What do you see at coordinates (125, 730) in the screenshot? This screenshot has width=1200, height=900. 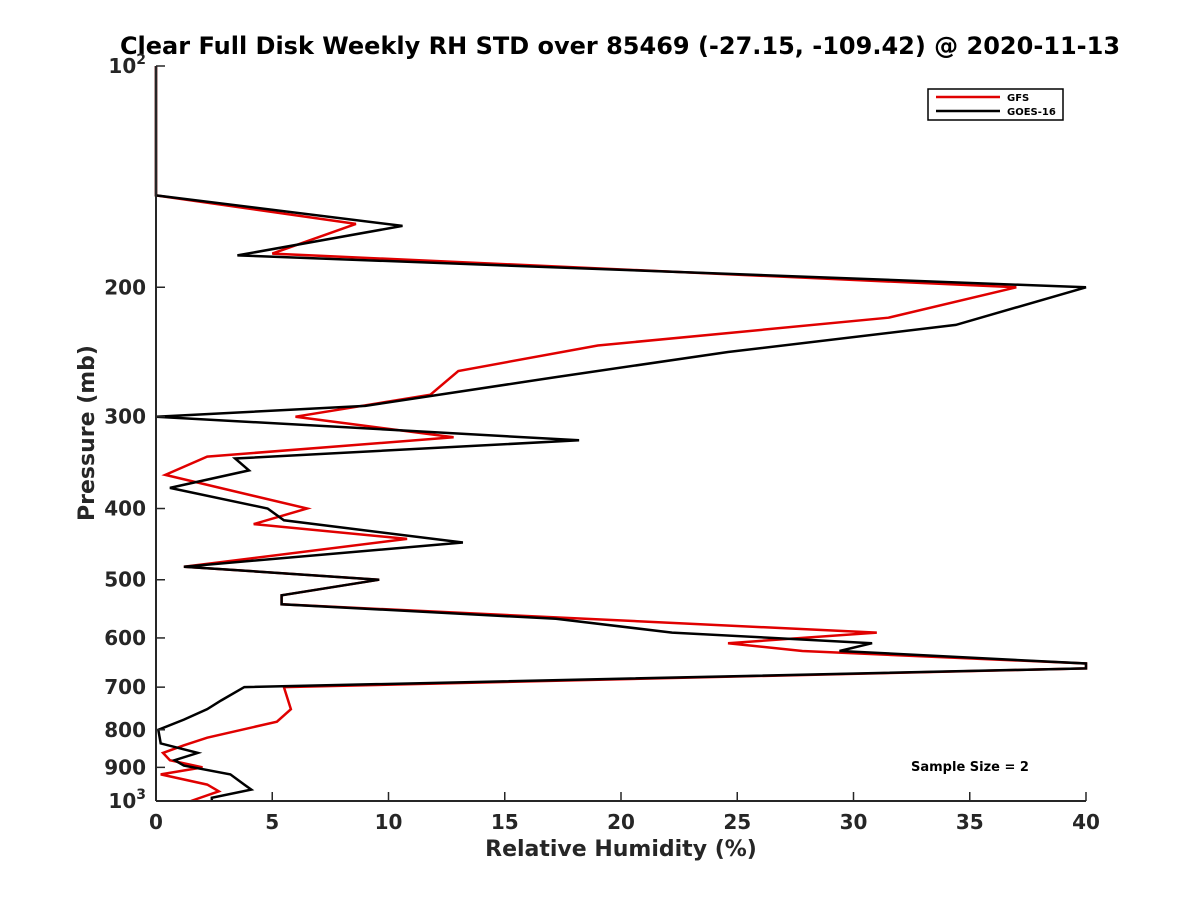 I see `y-tick-label: 800` at bounding box center [125, 730].